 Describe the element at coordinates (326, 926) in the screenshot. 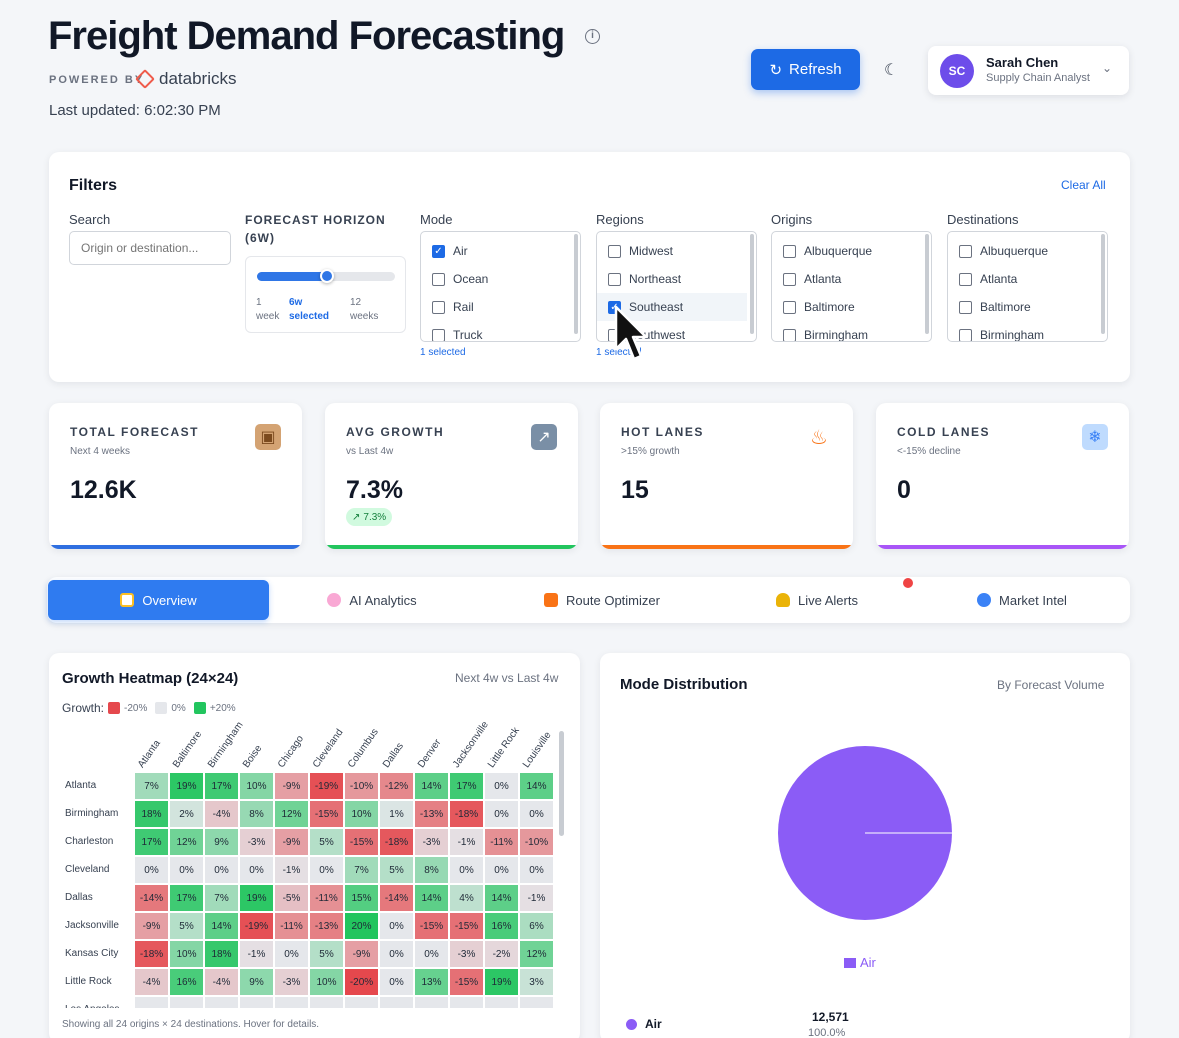

I see `heatmap-cell: -13%` at that location.